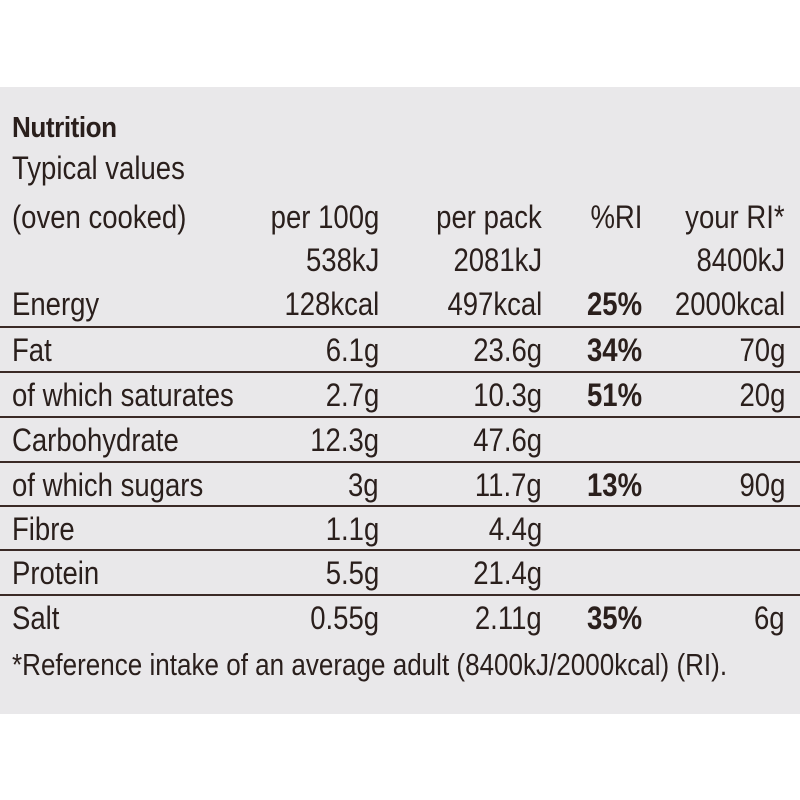  What do you see at coordinates (489, 217) in the screenshot?
I see `header-per-pack: per pack` at bounding box center [489, 217].